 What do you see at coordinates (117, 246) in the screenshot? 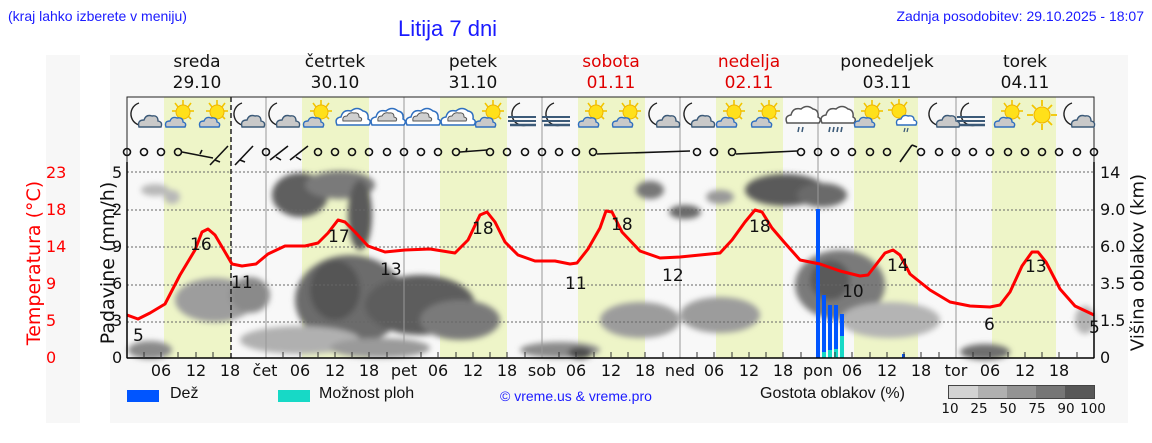
I see `precip-tick: 9` at bounding box center [117, 246].